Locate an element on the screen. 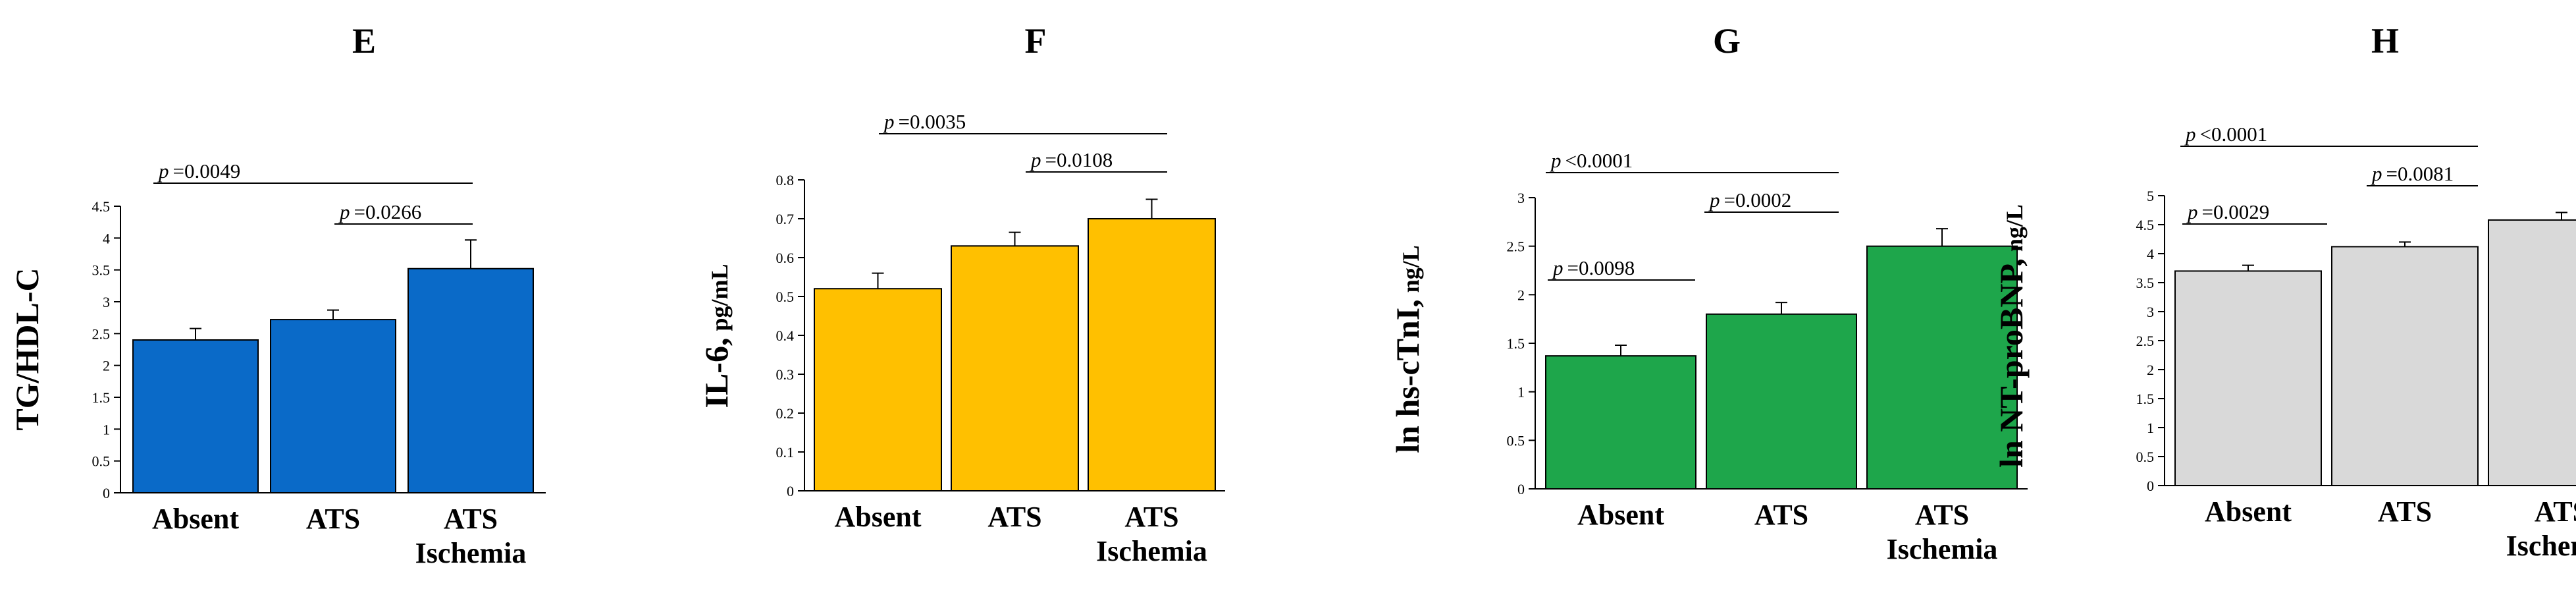 The image size is (2576, 589). p-value-label: p =0.0081 is located at coordinates (2412, 173).